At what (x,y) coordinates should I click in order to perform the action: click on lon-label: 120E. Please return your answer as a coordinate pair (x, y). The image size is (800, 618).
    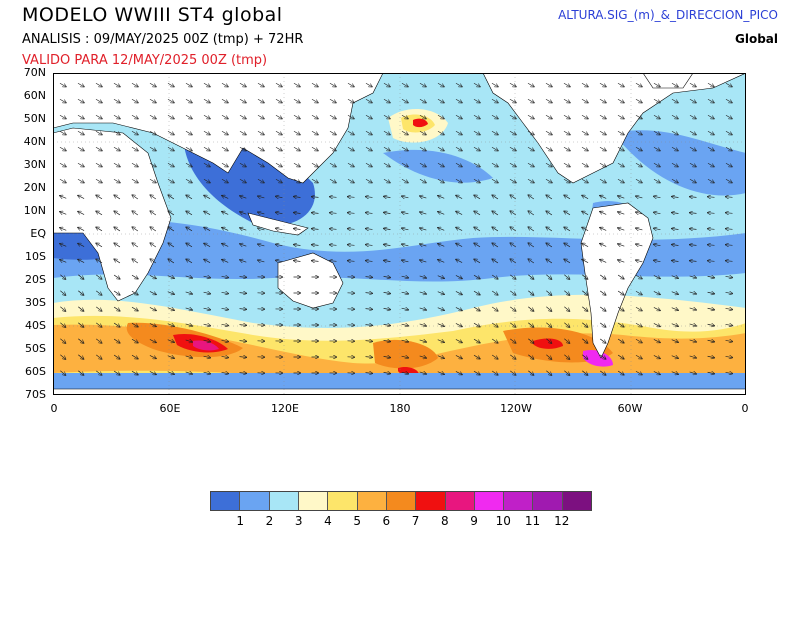
    Looking at the image, I should click on (285, 408).